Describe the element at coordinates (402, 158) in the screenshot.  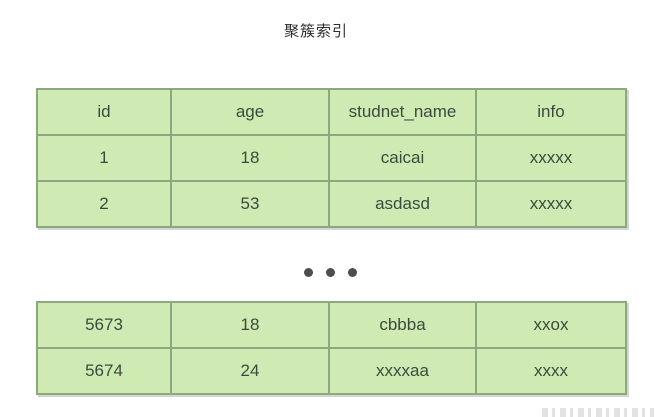
I see `cell-name: caicai` at that location.